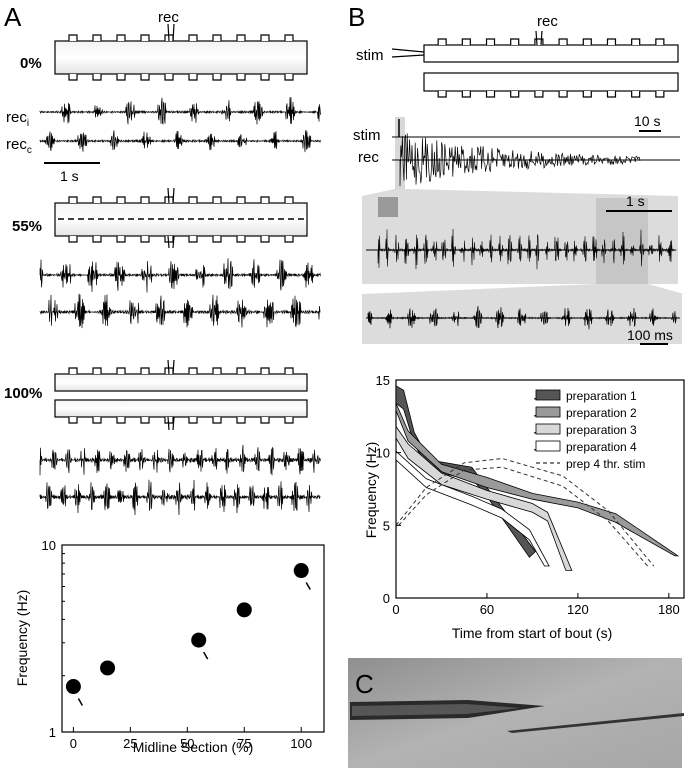 Image resolution: width=686 pixels, height=773 pixels. I want to click on chart1-point-mark, so click(80, 702).